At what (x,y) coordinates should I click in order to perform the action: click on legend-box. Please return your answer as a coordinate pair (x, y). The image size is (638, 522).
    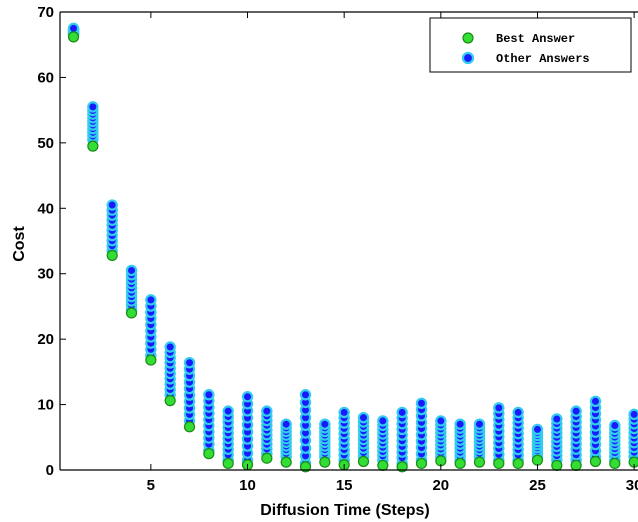
    Looking at the image, I should click on (530, 45).